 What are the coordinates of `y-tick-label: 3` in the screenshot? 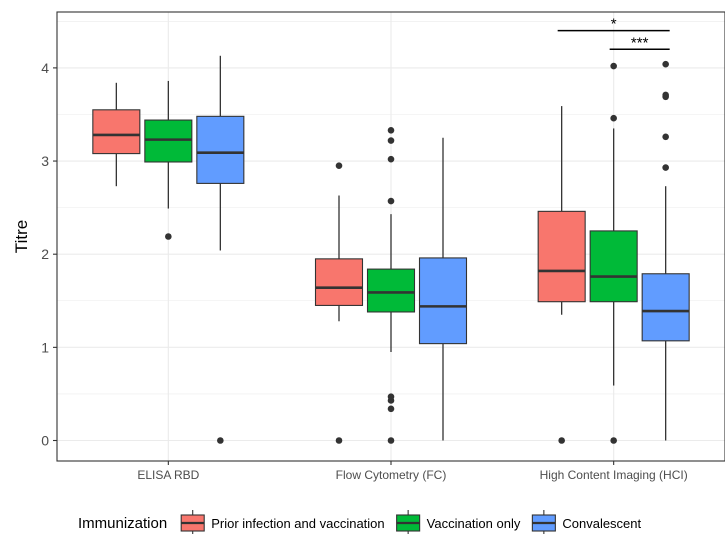 It's located at (45, 161).